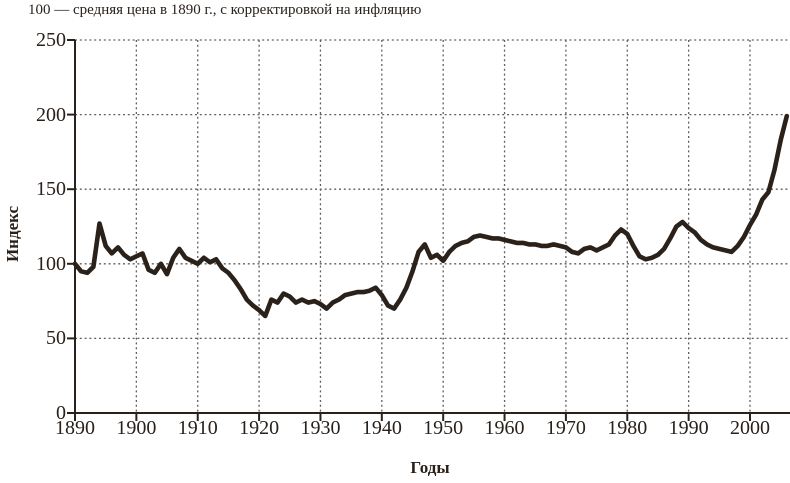 The width and height of the screenshot is (790, 483). What do you see at coordinates (320, 428) in the screenshot?
I see `x-tick-label: 1930` at bounding box center [320, 428].